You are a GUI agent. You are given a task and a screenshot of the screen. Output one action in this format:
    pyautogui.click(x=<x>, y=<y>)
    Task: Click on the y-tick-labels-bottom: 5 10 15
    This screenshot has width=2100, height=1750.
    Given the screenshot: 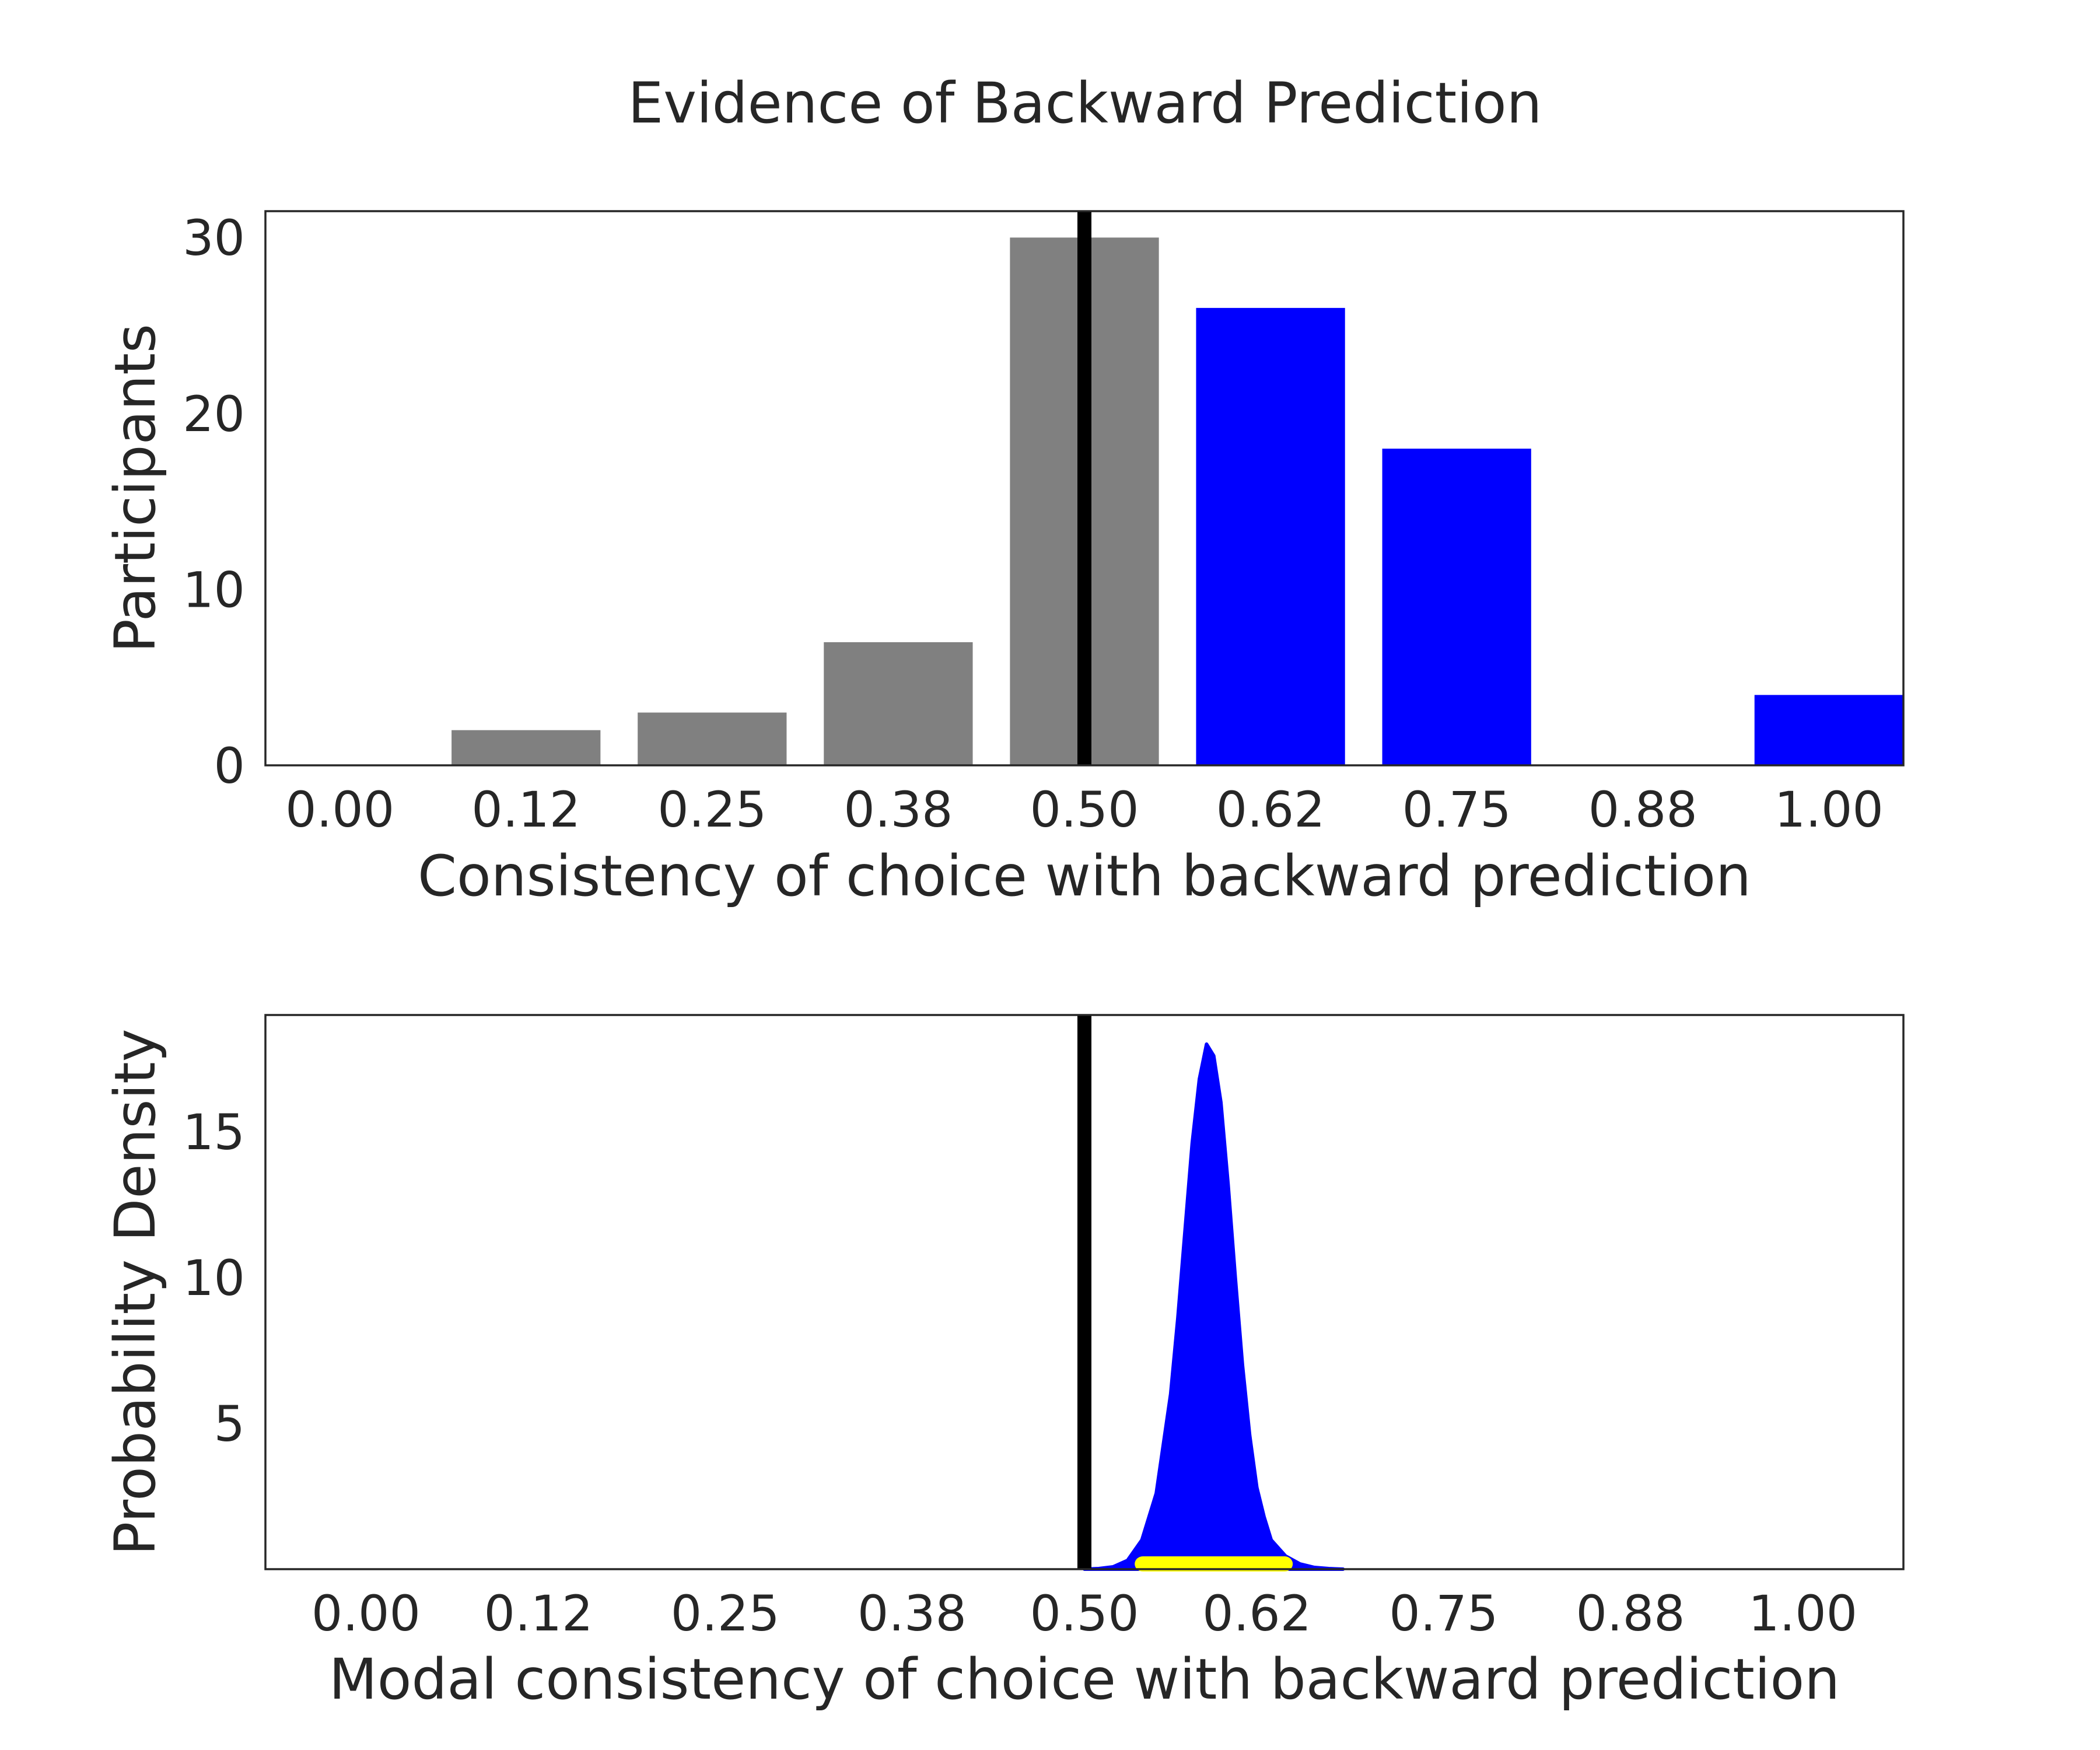 What is the action you would take?
    pyautogui.click(x=214, y=1278)
    